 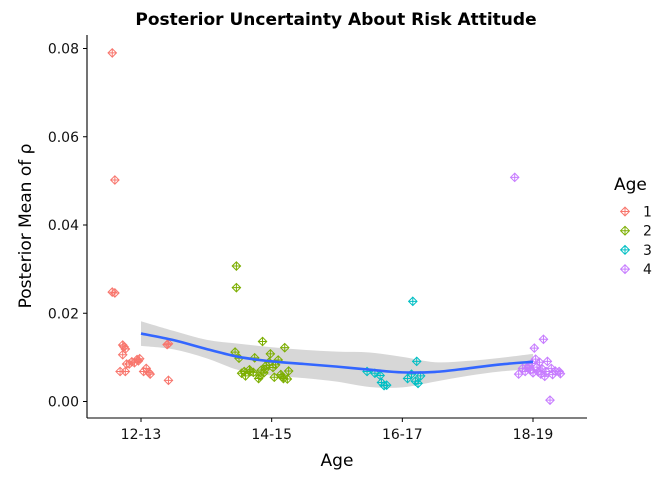 What do you see at coordinates (533, 435) in the screenshot?
I see `x-tick-label: 18-19` at bounding box center [533, 435].